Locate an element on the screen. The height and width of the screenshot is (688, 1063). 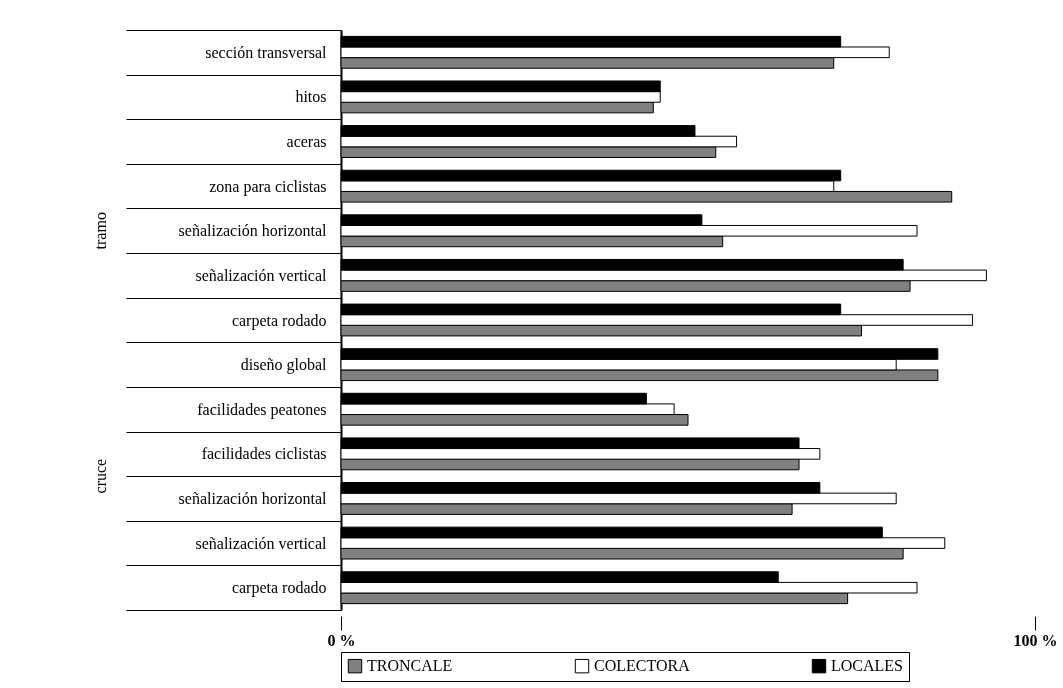
y-tick-label: sección transversal is located at coordinates (266, 52).